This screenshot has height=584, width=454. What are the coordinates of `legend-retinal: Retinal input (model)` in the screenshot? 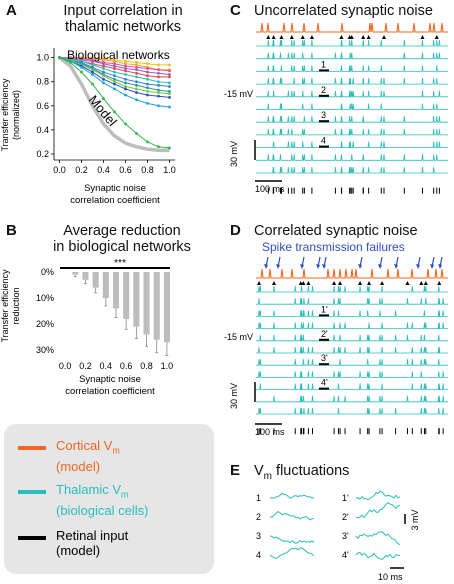 It's located at (73, 543).